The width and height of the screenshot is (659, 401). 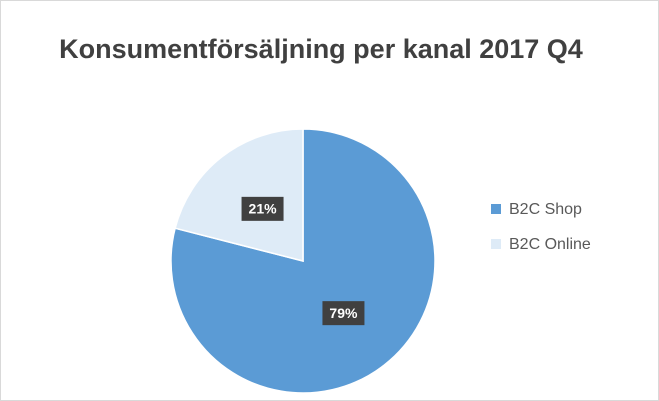 I want to click on pie-slice, so click(x=239, y=195).